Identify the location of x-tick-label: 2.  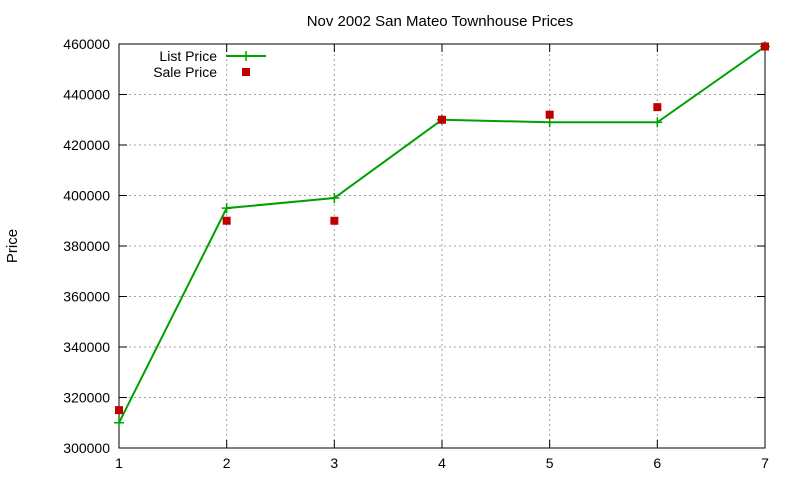
(227, 463).